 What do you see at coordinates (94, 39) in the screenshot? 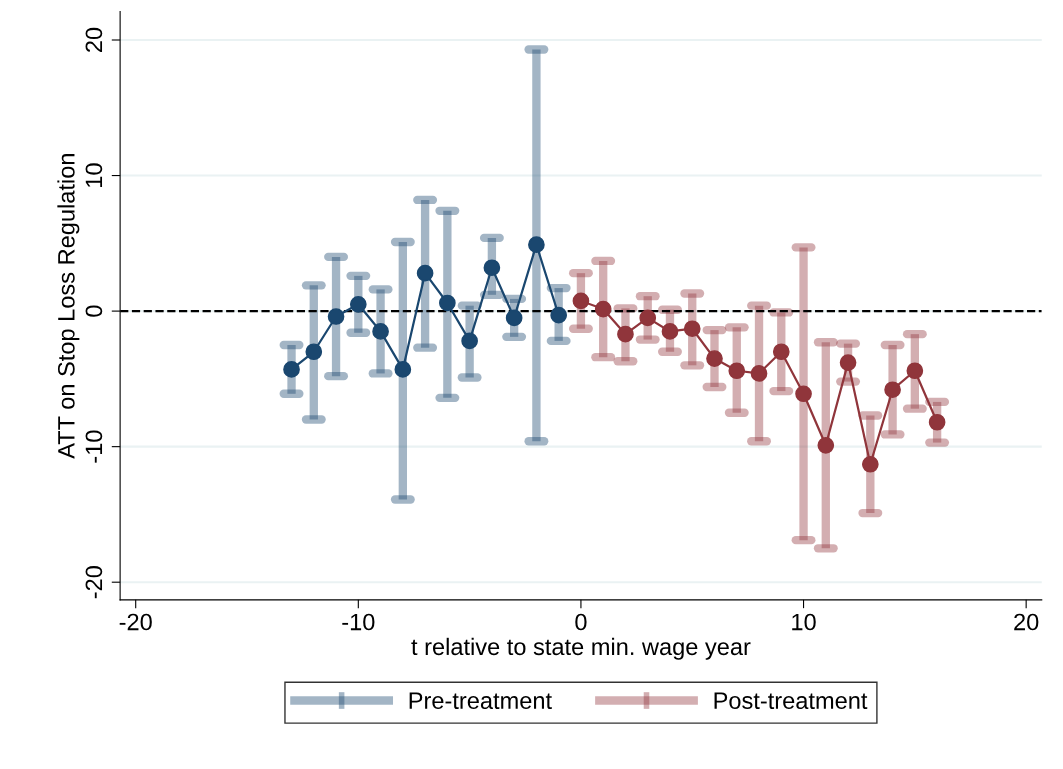
I see `y-tick-label: 20` at bounding box center [94, 39].